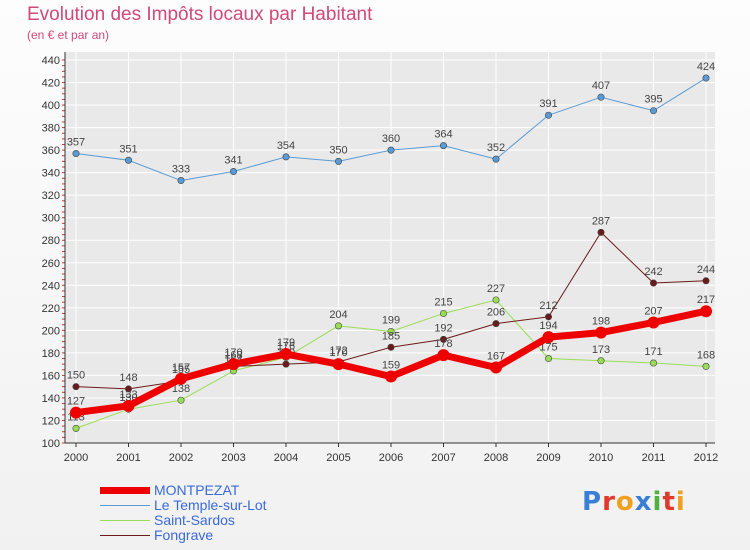 The height and width of the screenshot is (550, 750). What do you see at coordinates (184, 535) in the screenshot?
I see `legend-label-fongrave: Fongrave` at bounding box center [184, 535].